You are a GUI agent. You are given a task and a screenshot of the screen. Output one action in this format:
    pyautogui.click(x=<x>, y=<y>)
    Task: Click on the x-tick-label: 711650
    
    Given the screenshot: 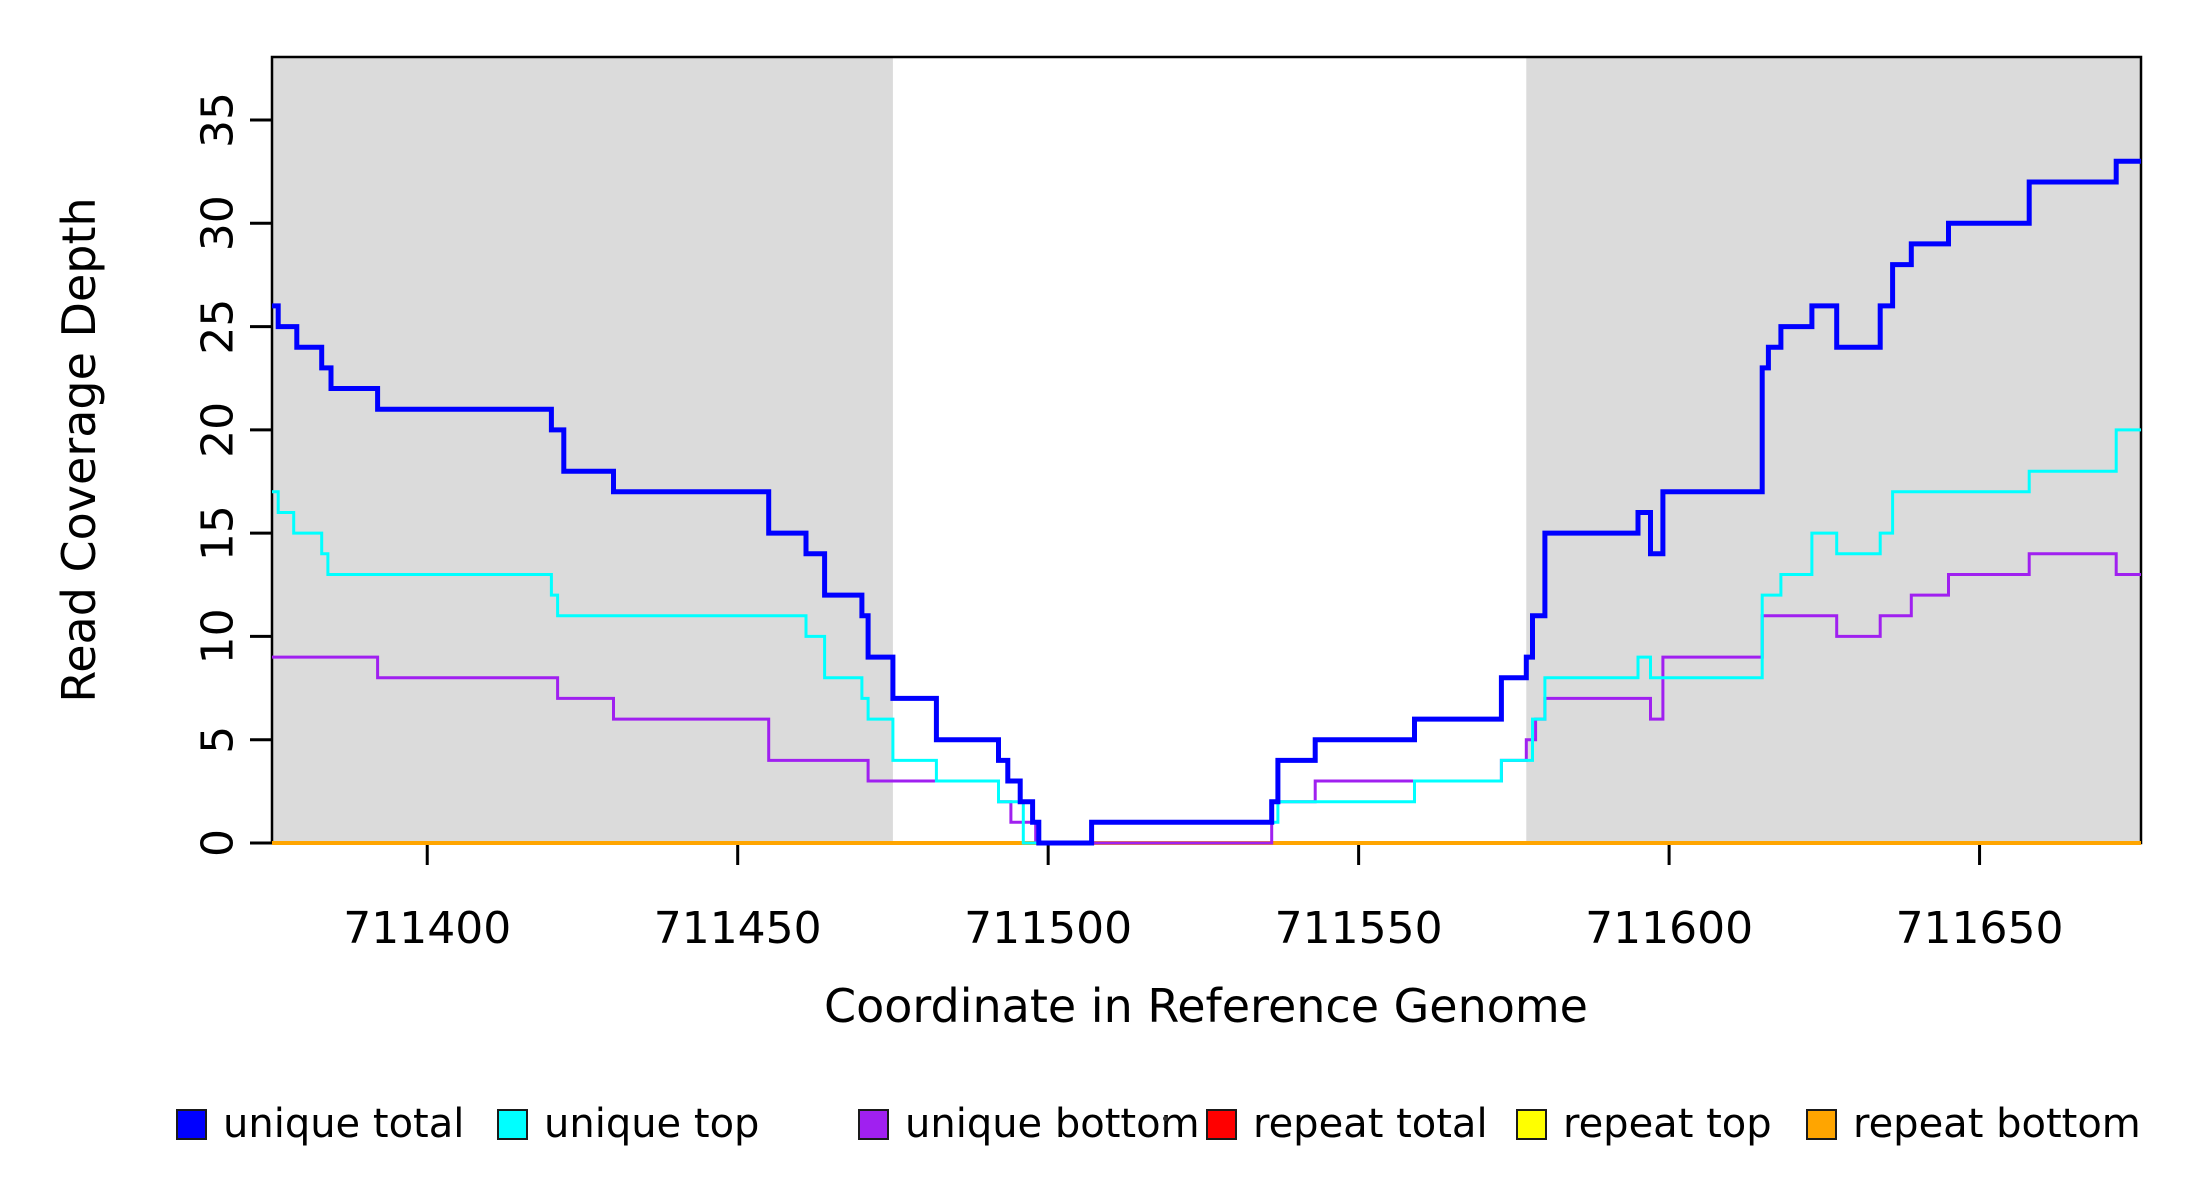 What is the action you would take?
    pyautogui.click(x=1980, y=928)
    